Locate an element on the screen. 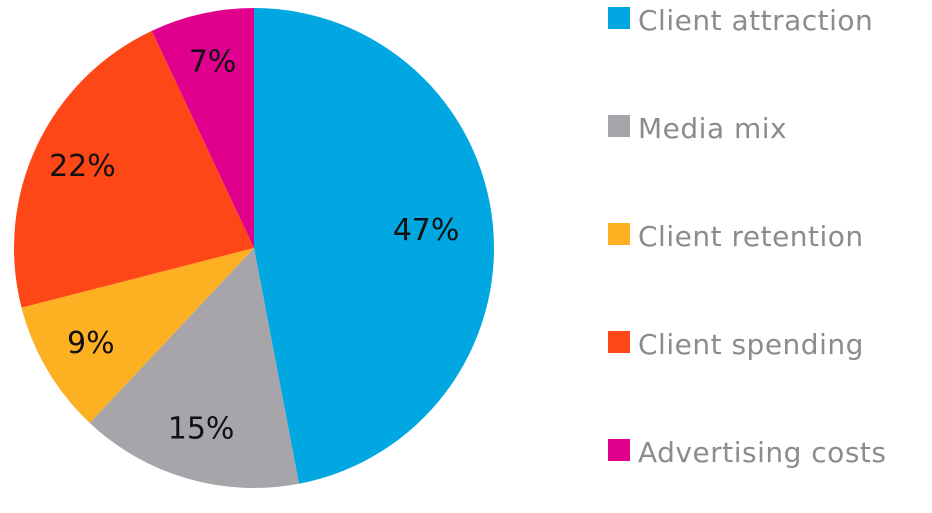  legend-item: Client spending is located at coordinates (763, 345).